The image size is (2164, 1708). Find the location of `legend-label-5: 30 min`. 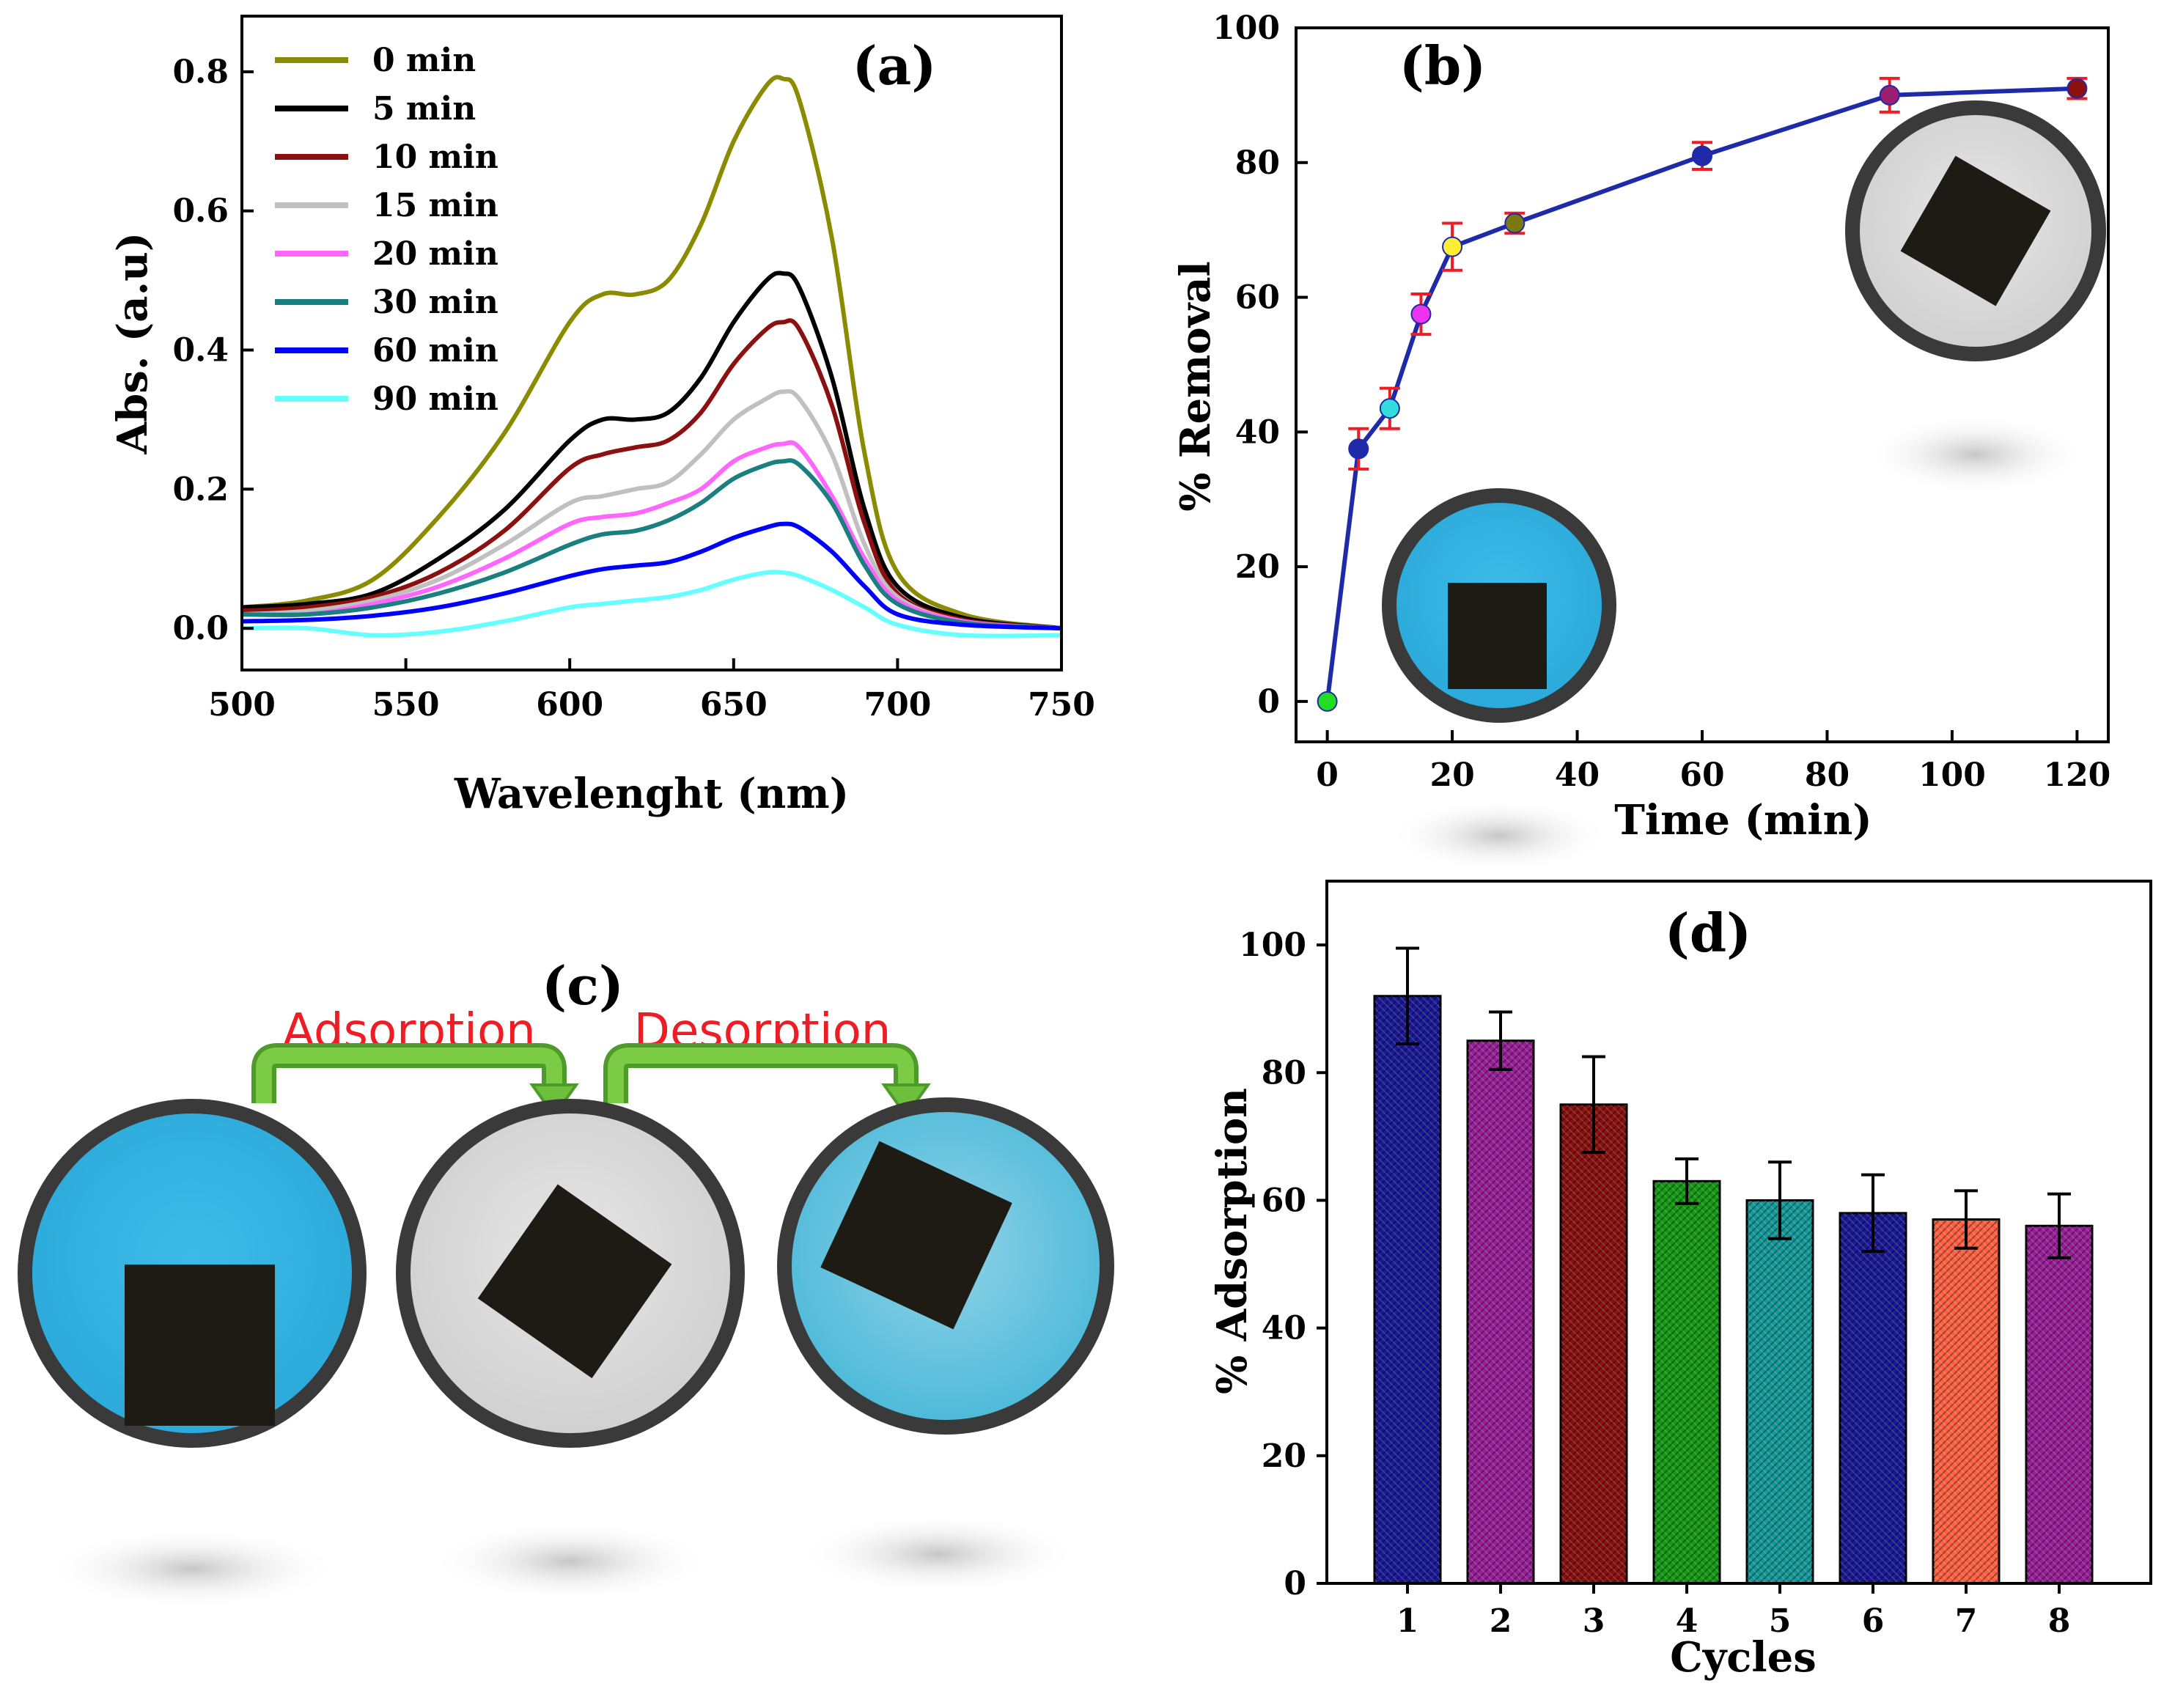

legend-label-5: 30 min is located at coordinates (435, 302).